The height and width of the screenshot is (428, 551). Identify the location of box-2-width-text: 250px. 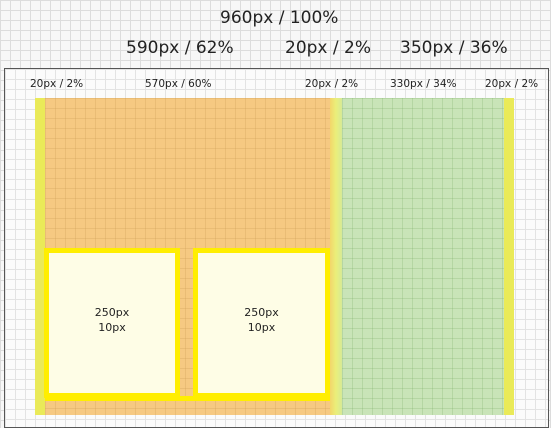
(261, 312).